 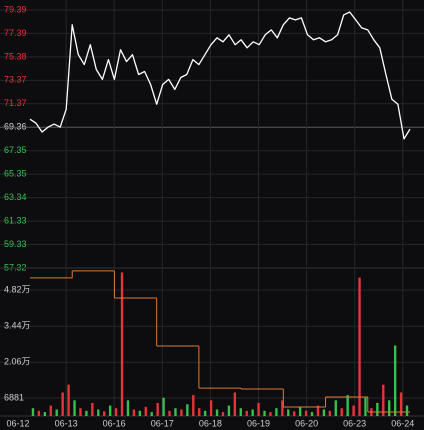 I want to click on x-tick-label: 06-16, so click(x=114, y=423).